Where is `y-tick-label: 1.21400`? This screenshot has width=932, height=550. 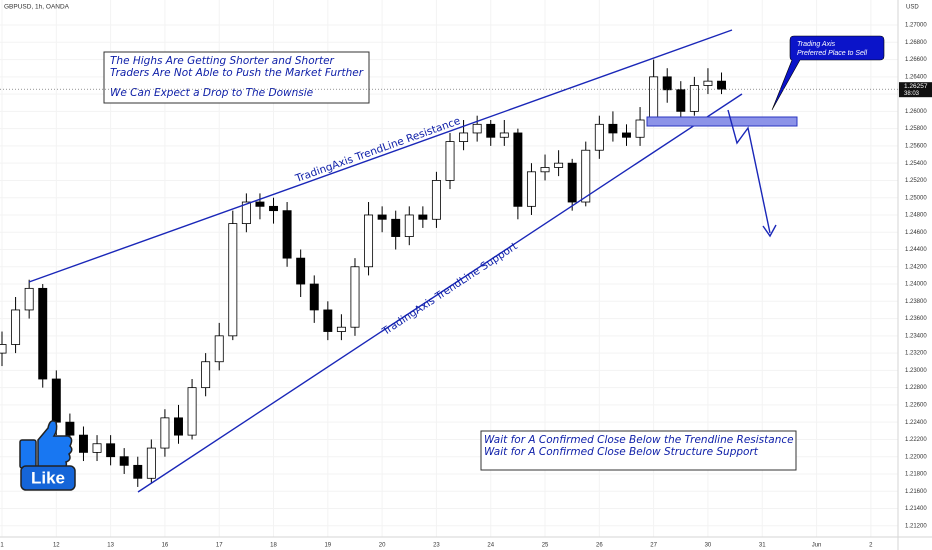 y-tick-label: 1.21400 is located at coordinates (916, 509).